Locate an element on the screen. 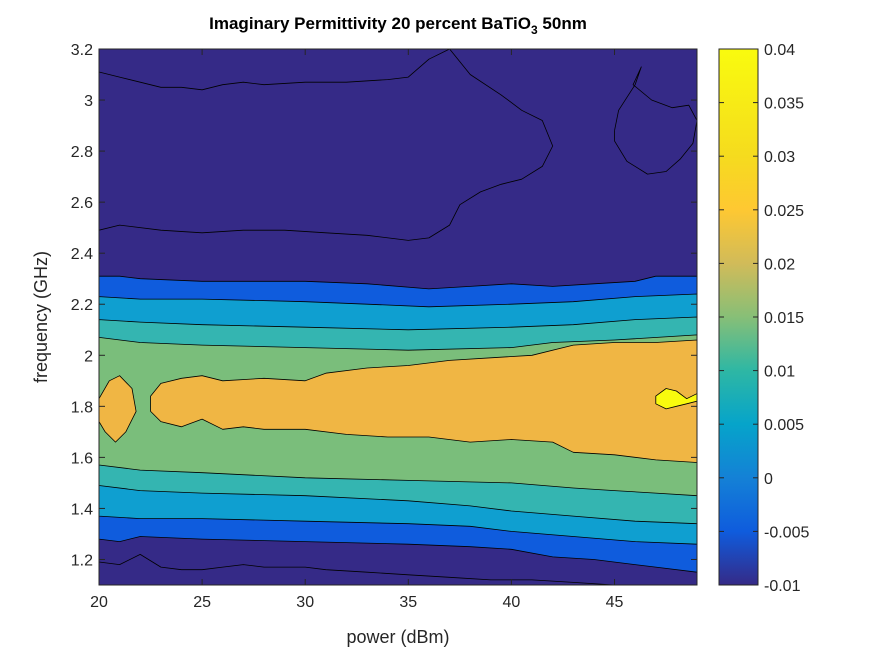  colorbar-tick-label: 0.025 is located at coordinates (784, 211).